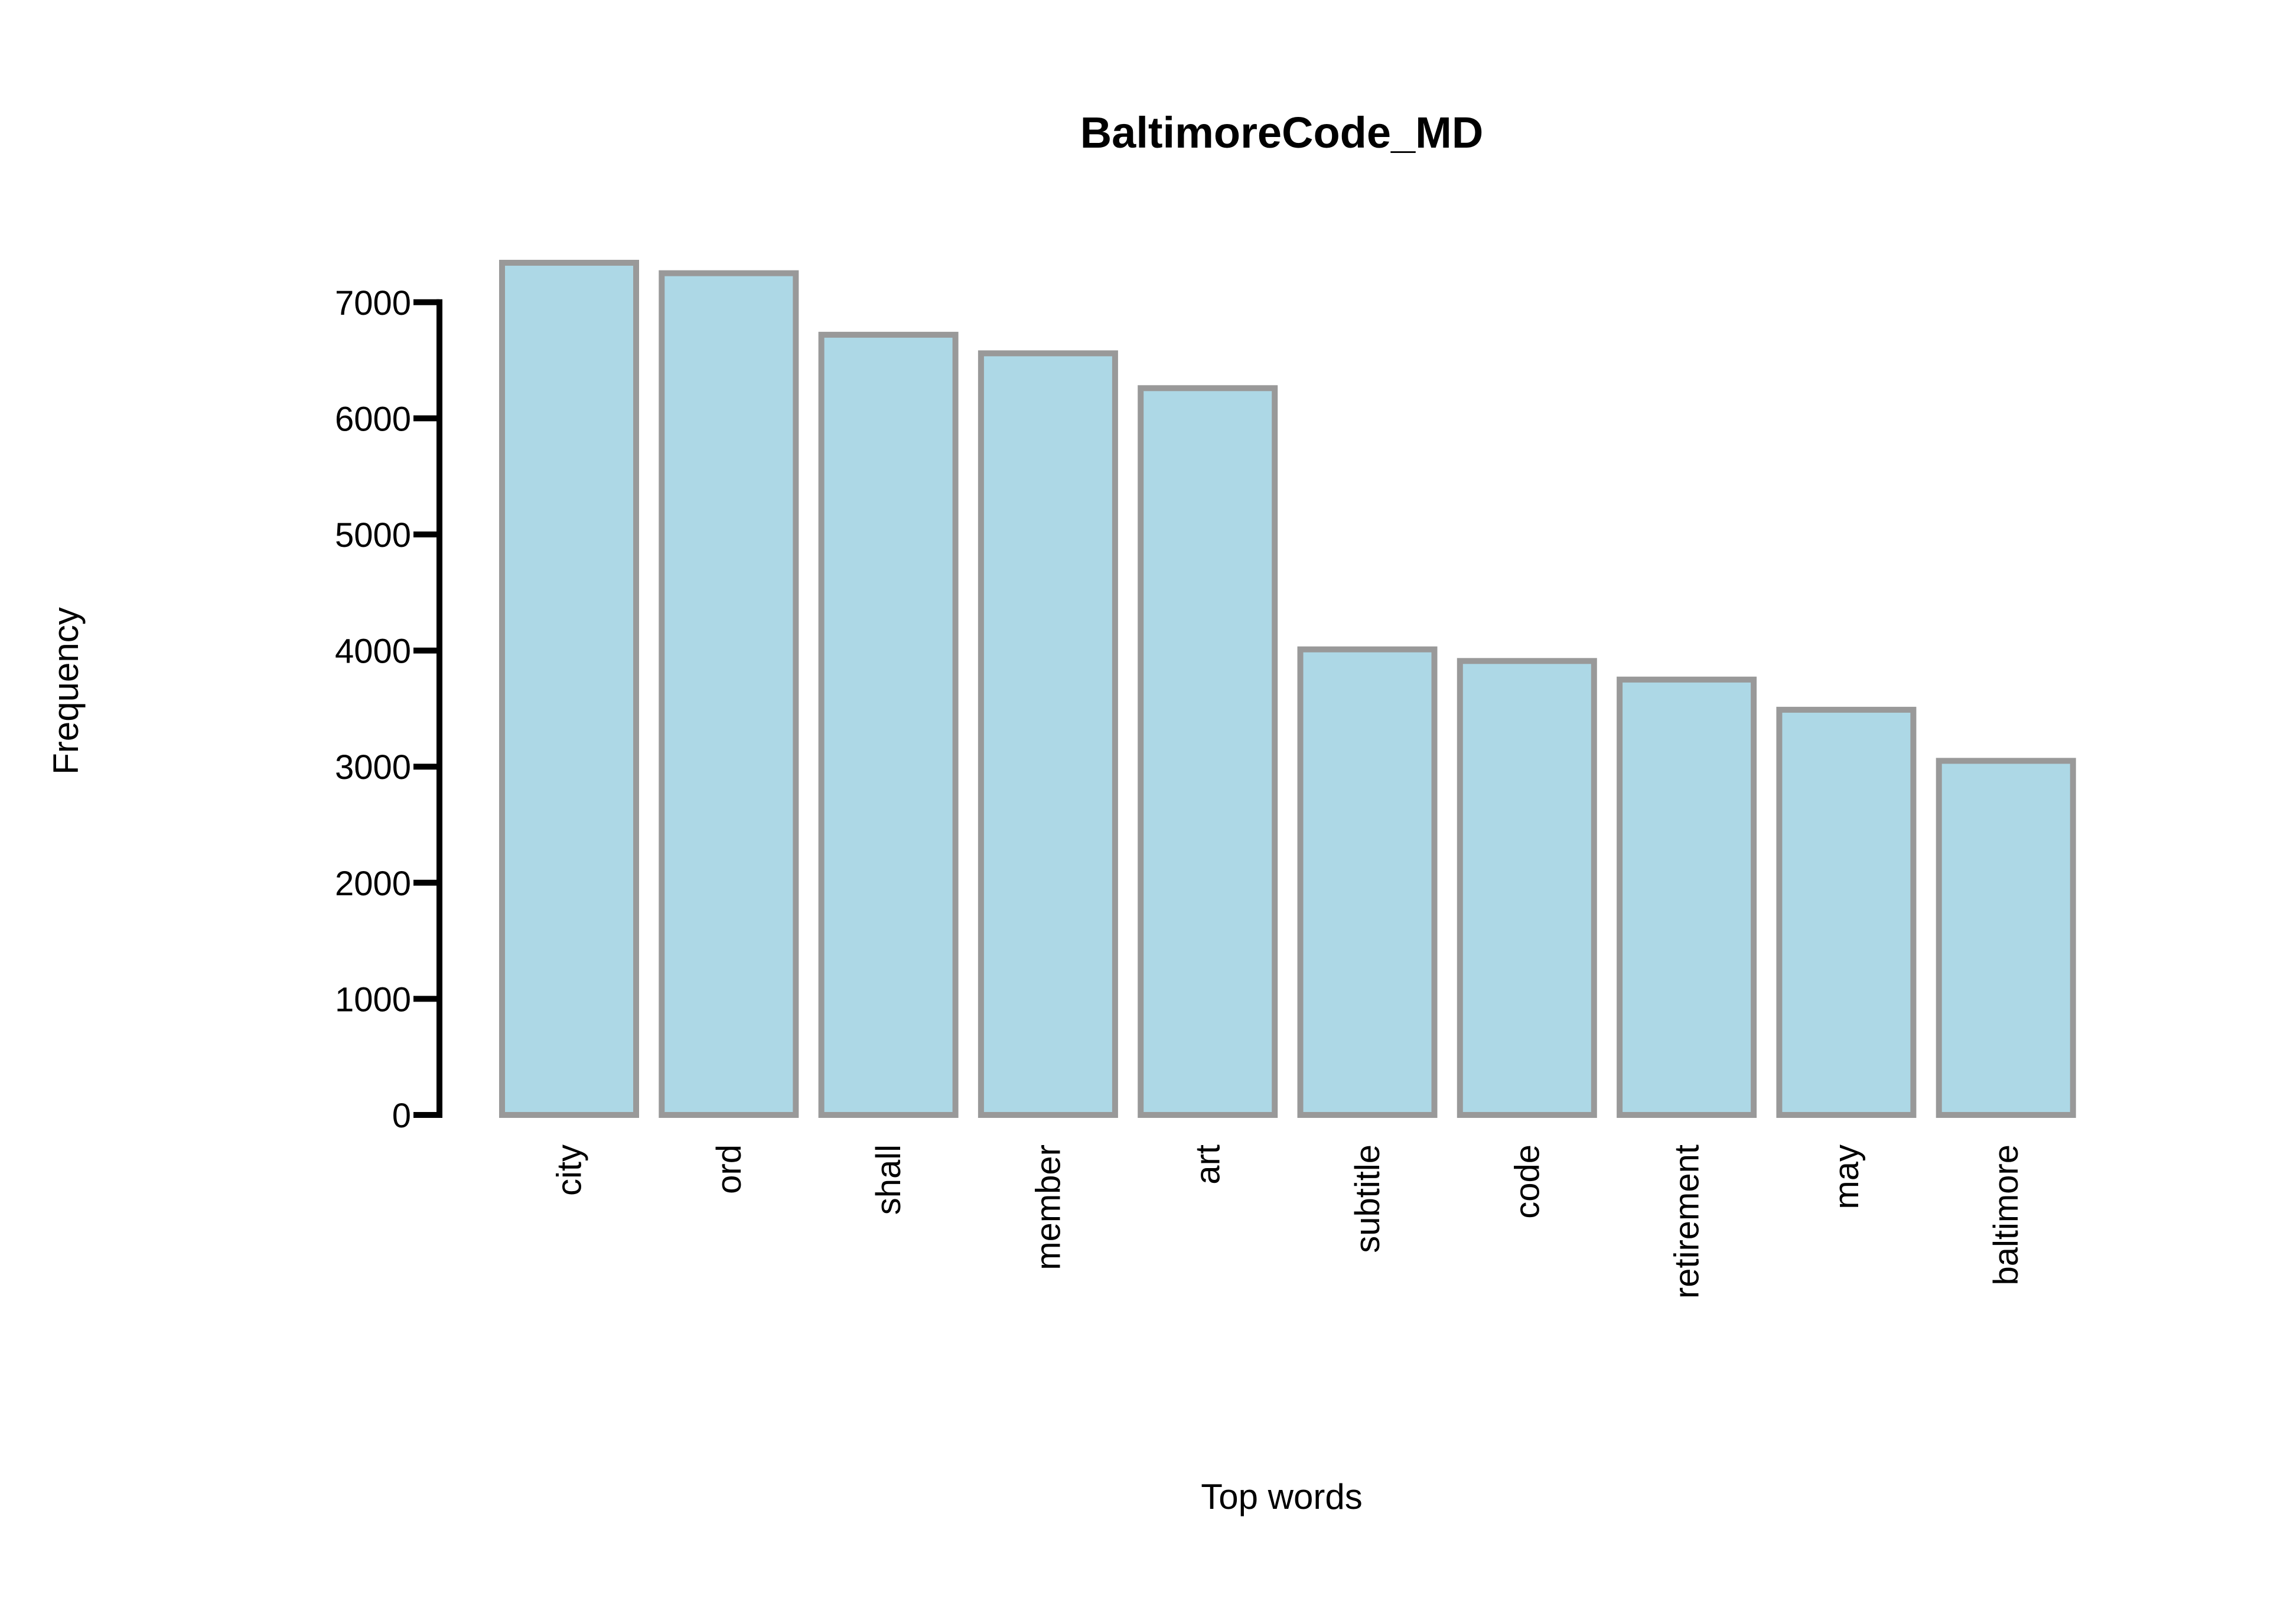 Image resolution: width=2274 pixels, height=1624 pixels. I want to click on y-tick-label: 1000, so click(373, 999).